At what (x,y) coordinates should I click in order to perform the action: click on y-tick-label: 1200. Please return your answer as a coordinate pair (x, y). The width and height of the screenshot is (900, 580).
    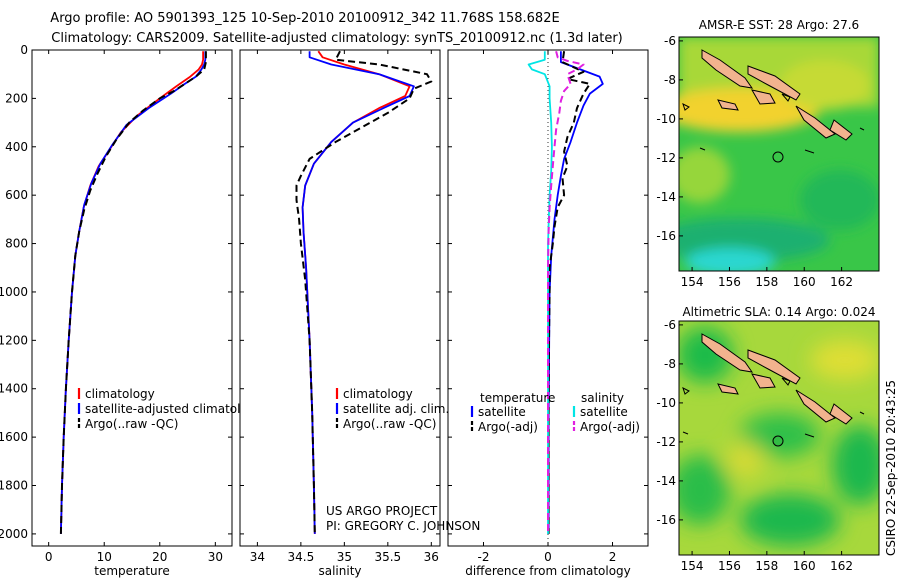
    Looking at the image, I should click on (14, 340).